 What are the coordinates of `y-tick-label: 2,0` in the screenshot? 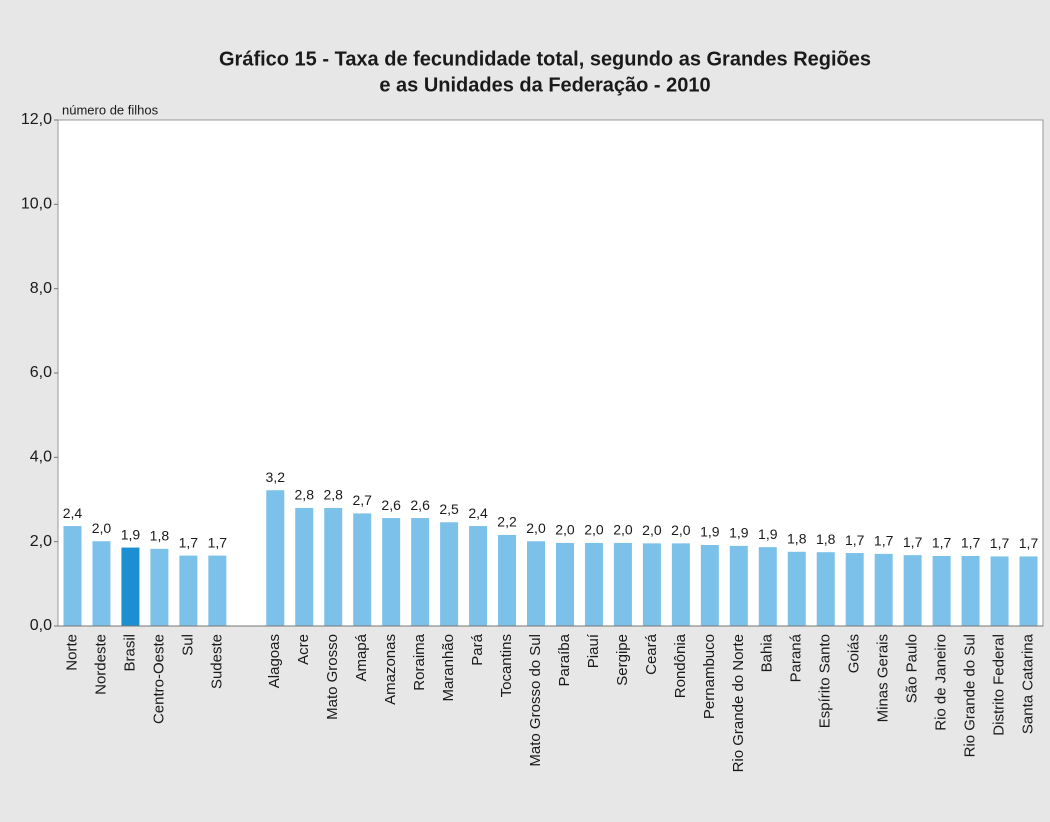 It's located at (41, 541).